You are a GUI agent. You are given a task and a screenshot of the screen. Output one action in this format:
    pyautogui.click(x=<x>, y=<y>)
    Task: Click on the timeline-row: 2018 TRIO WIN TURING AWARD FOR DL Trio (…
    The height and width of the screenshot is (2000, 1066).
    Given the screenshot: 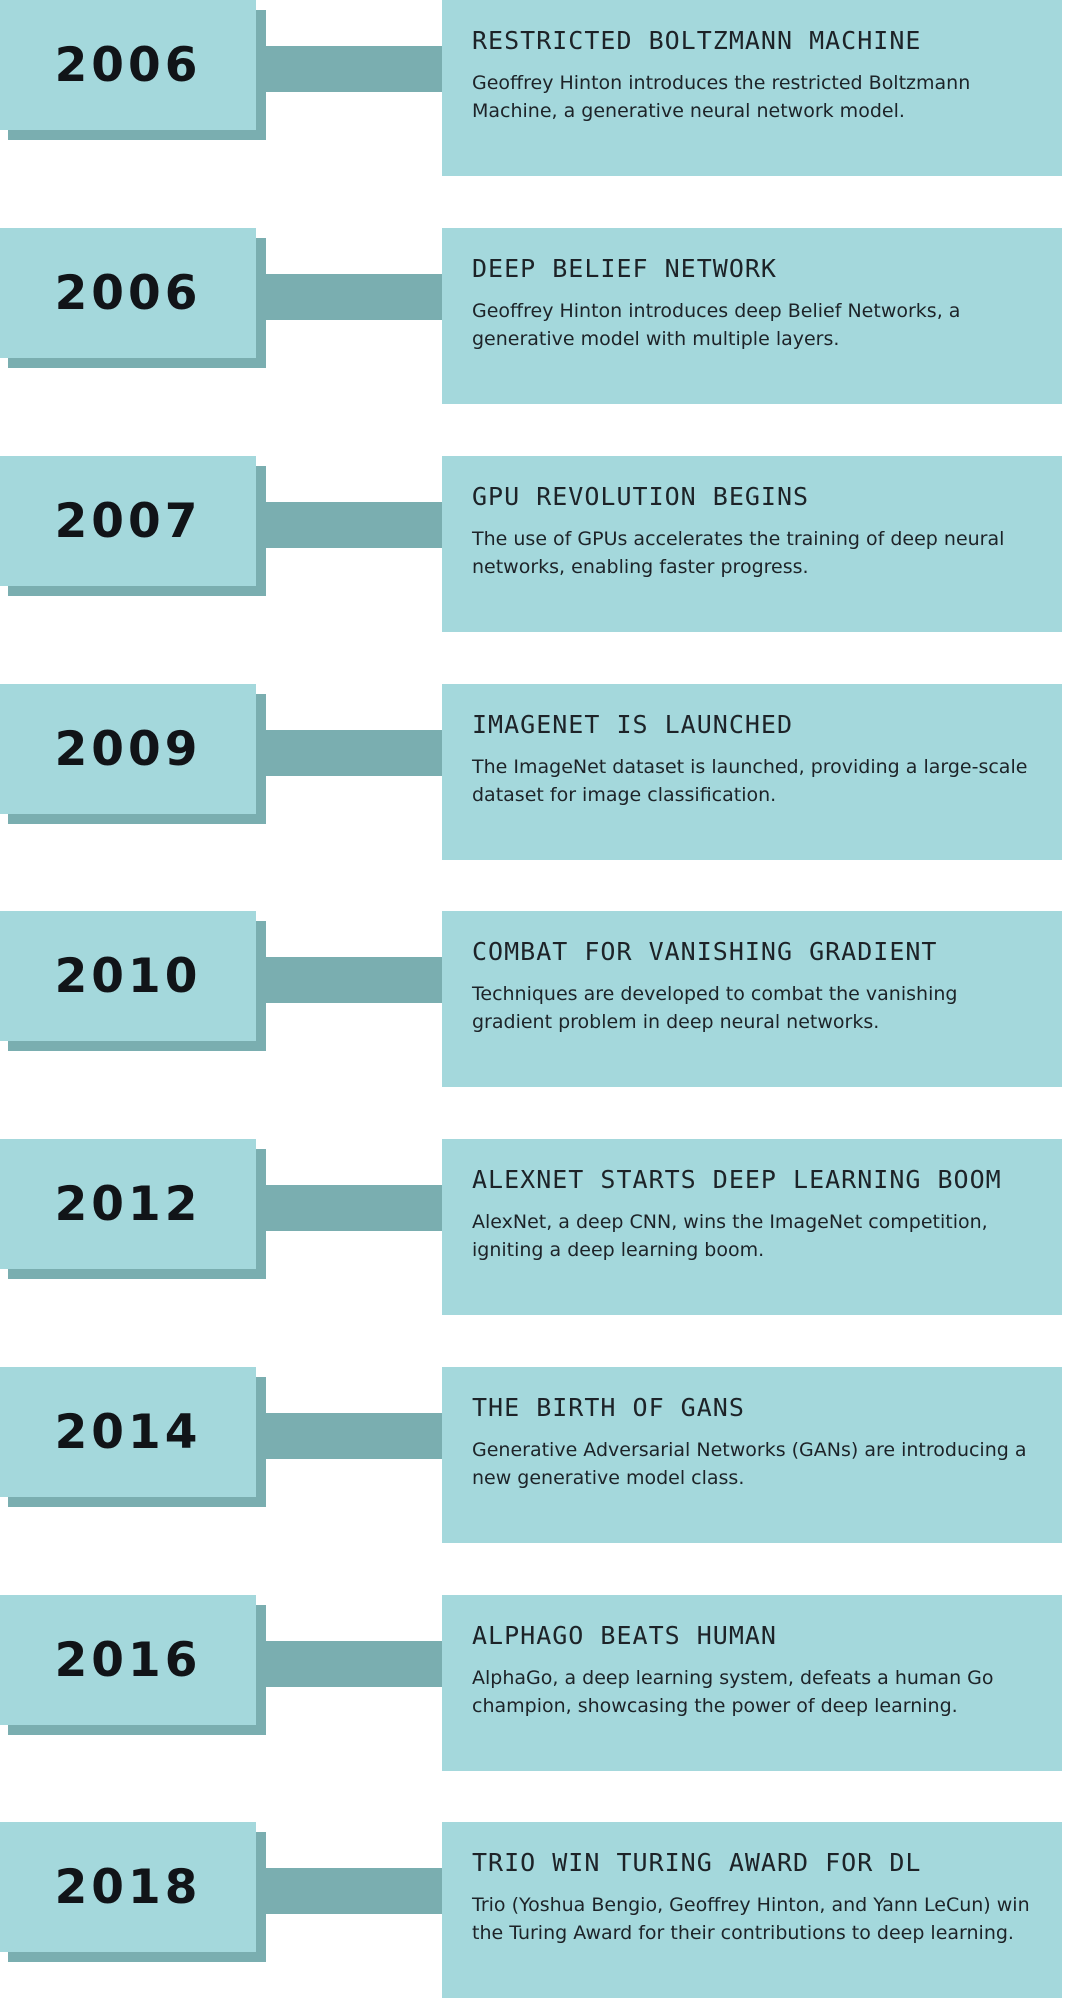 What is the action you would take?
    pyautogui.click(x=533, y=1910)
    